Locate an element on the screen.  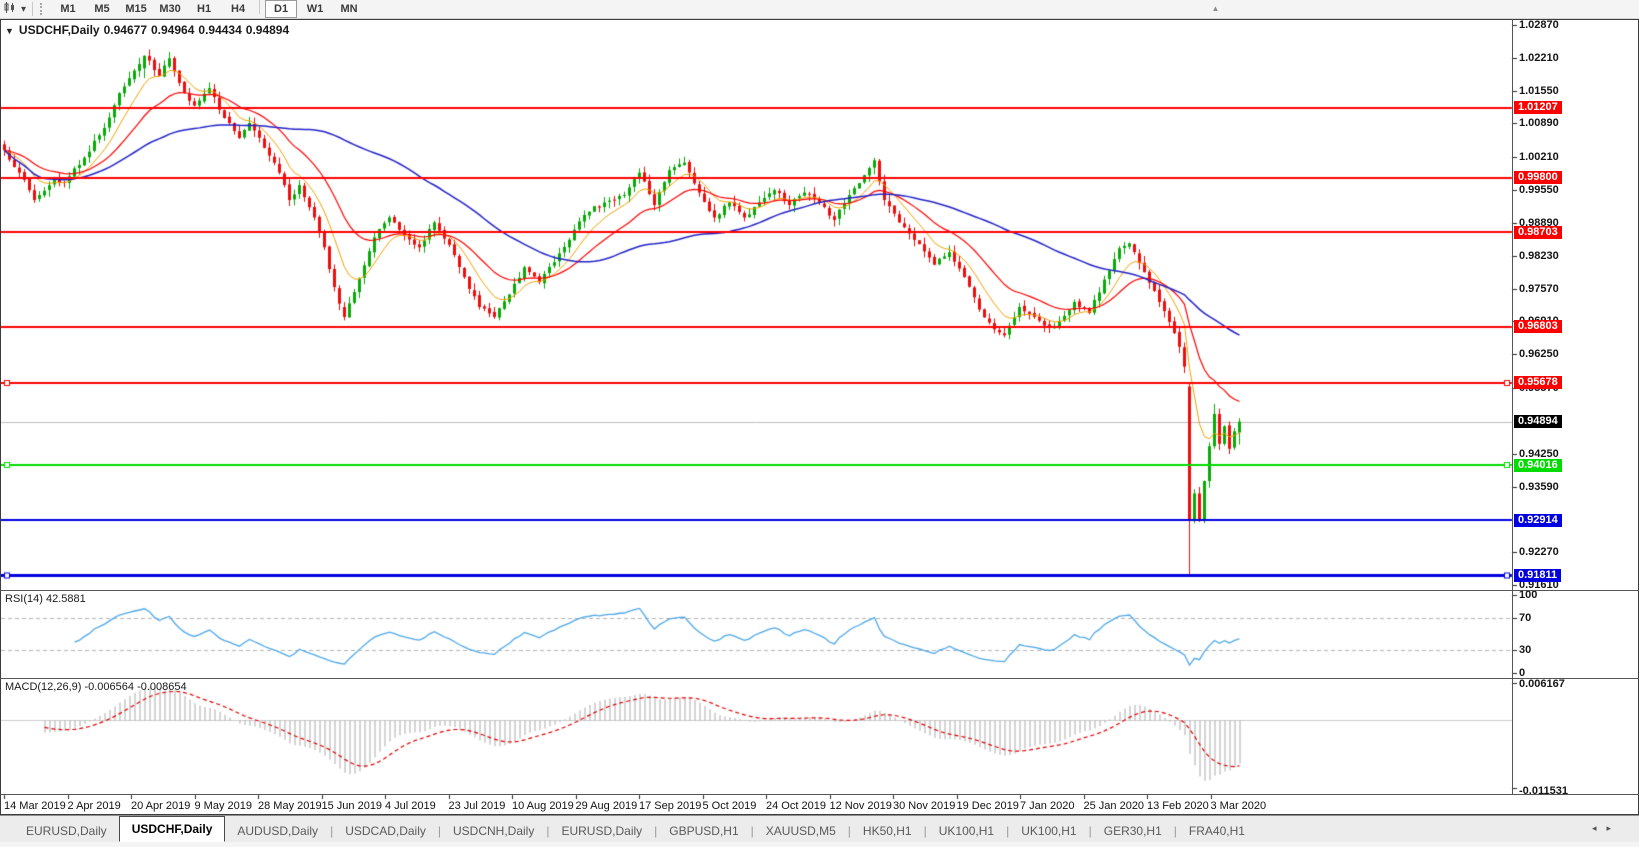
price-tick-label: 0.94250 is located at coordinates (1539, 453).